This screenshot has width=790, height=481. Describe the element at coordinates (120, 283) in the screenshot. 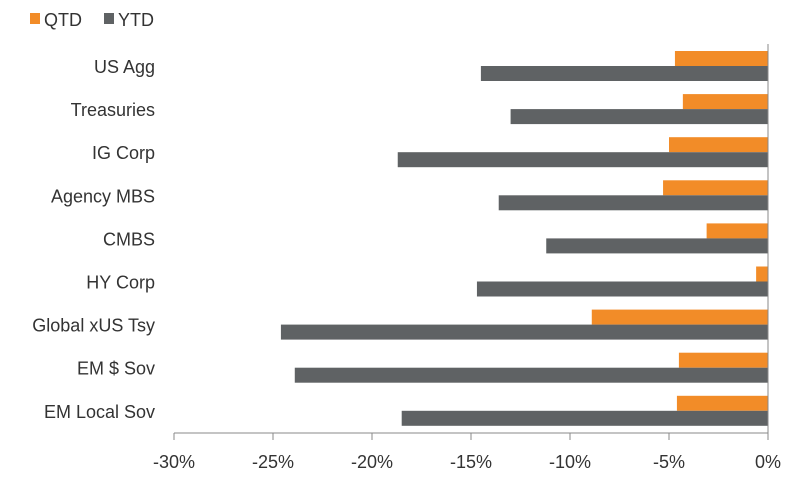

I see `category-label-hy-corp: HY Corp` at that location.